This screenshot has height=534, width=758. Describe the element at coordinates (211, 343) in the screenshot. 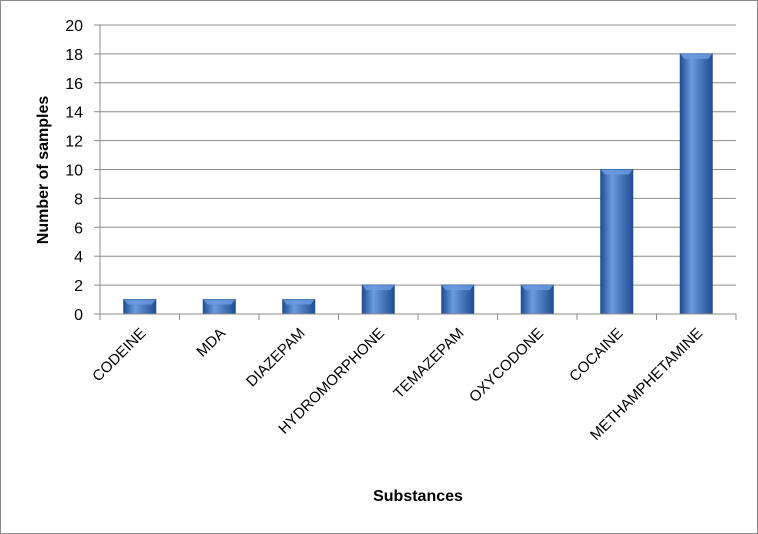

I see `x-tick-label: MDA` at that location.